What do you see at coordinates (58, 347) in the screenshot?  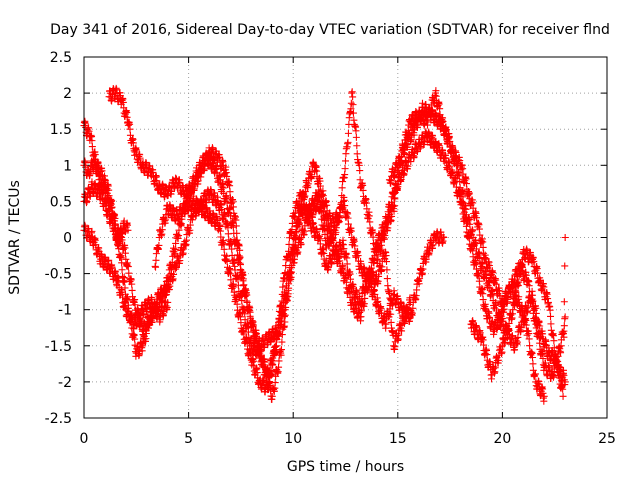 I see `y-tick-label: -1.5` at bounding box center [58, 347].